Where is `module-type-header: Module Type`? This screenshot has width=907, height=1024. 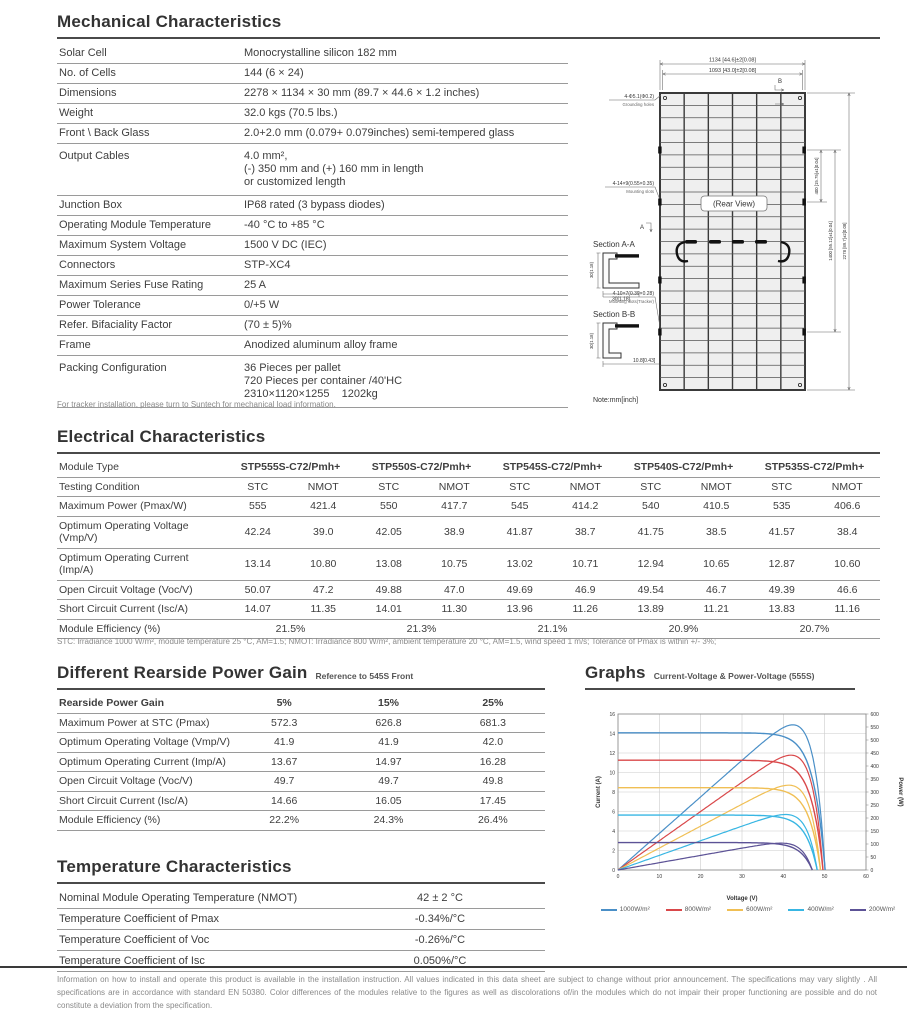 module-type-header: Module Type is located at coordinates (141, 468).